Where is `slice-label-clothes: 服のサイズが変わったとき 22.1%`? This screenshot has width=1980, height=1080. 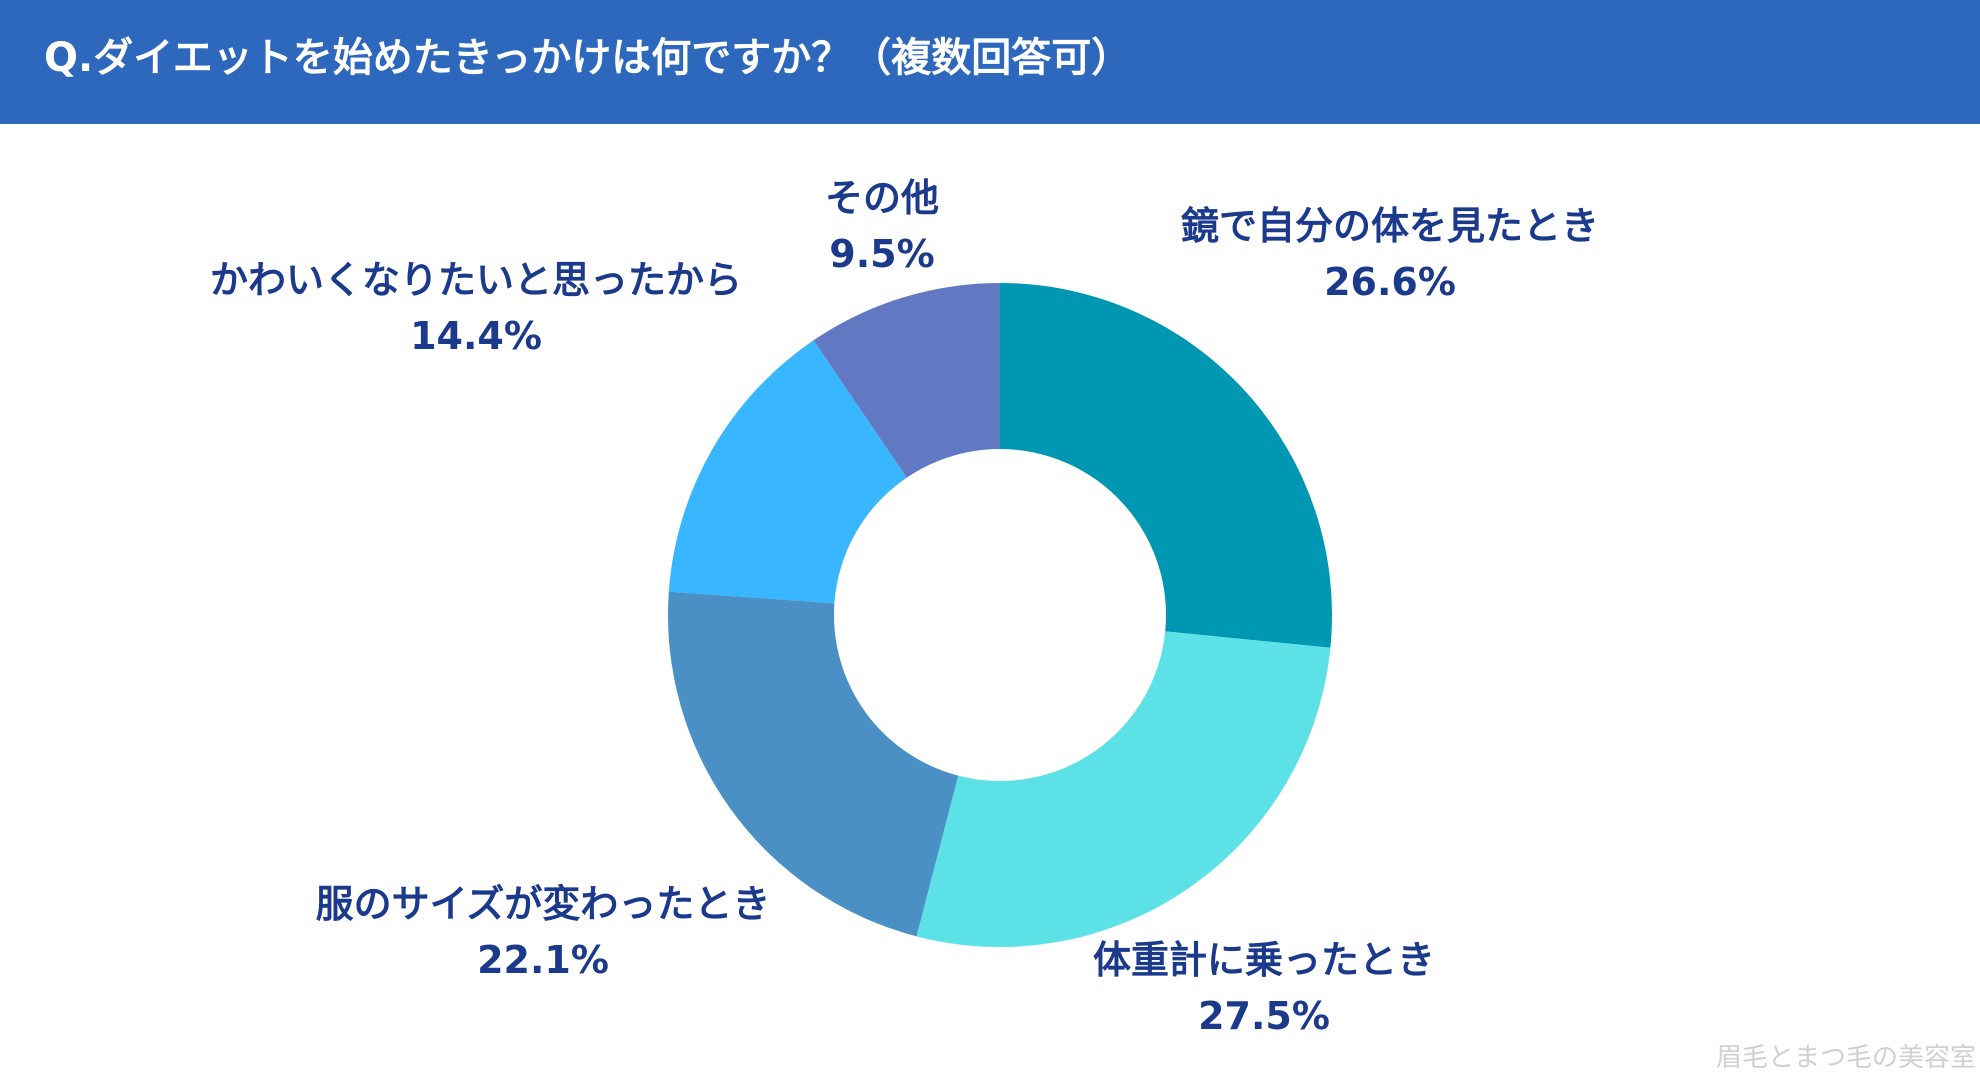
slice-label-clothes: 服のサイズが変わったとき 22.1% is located at coordinates (543, 932).